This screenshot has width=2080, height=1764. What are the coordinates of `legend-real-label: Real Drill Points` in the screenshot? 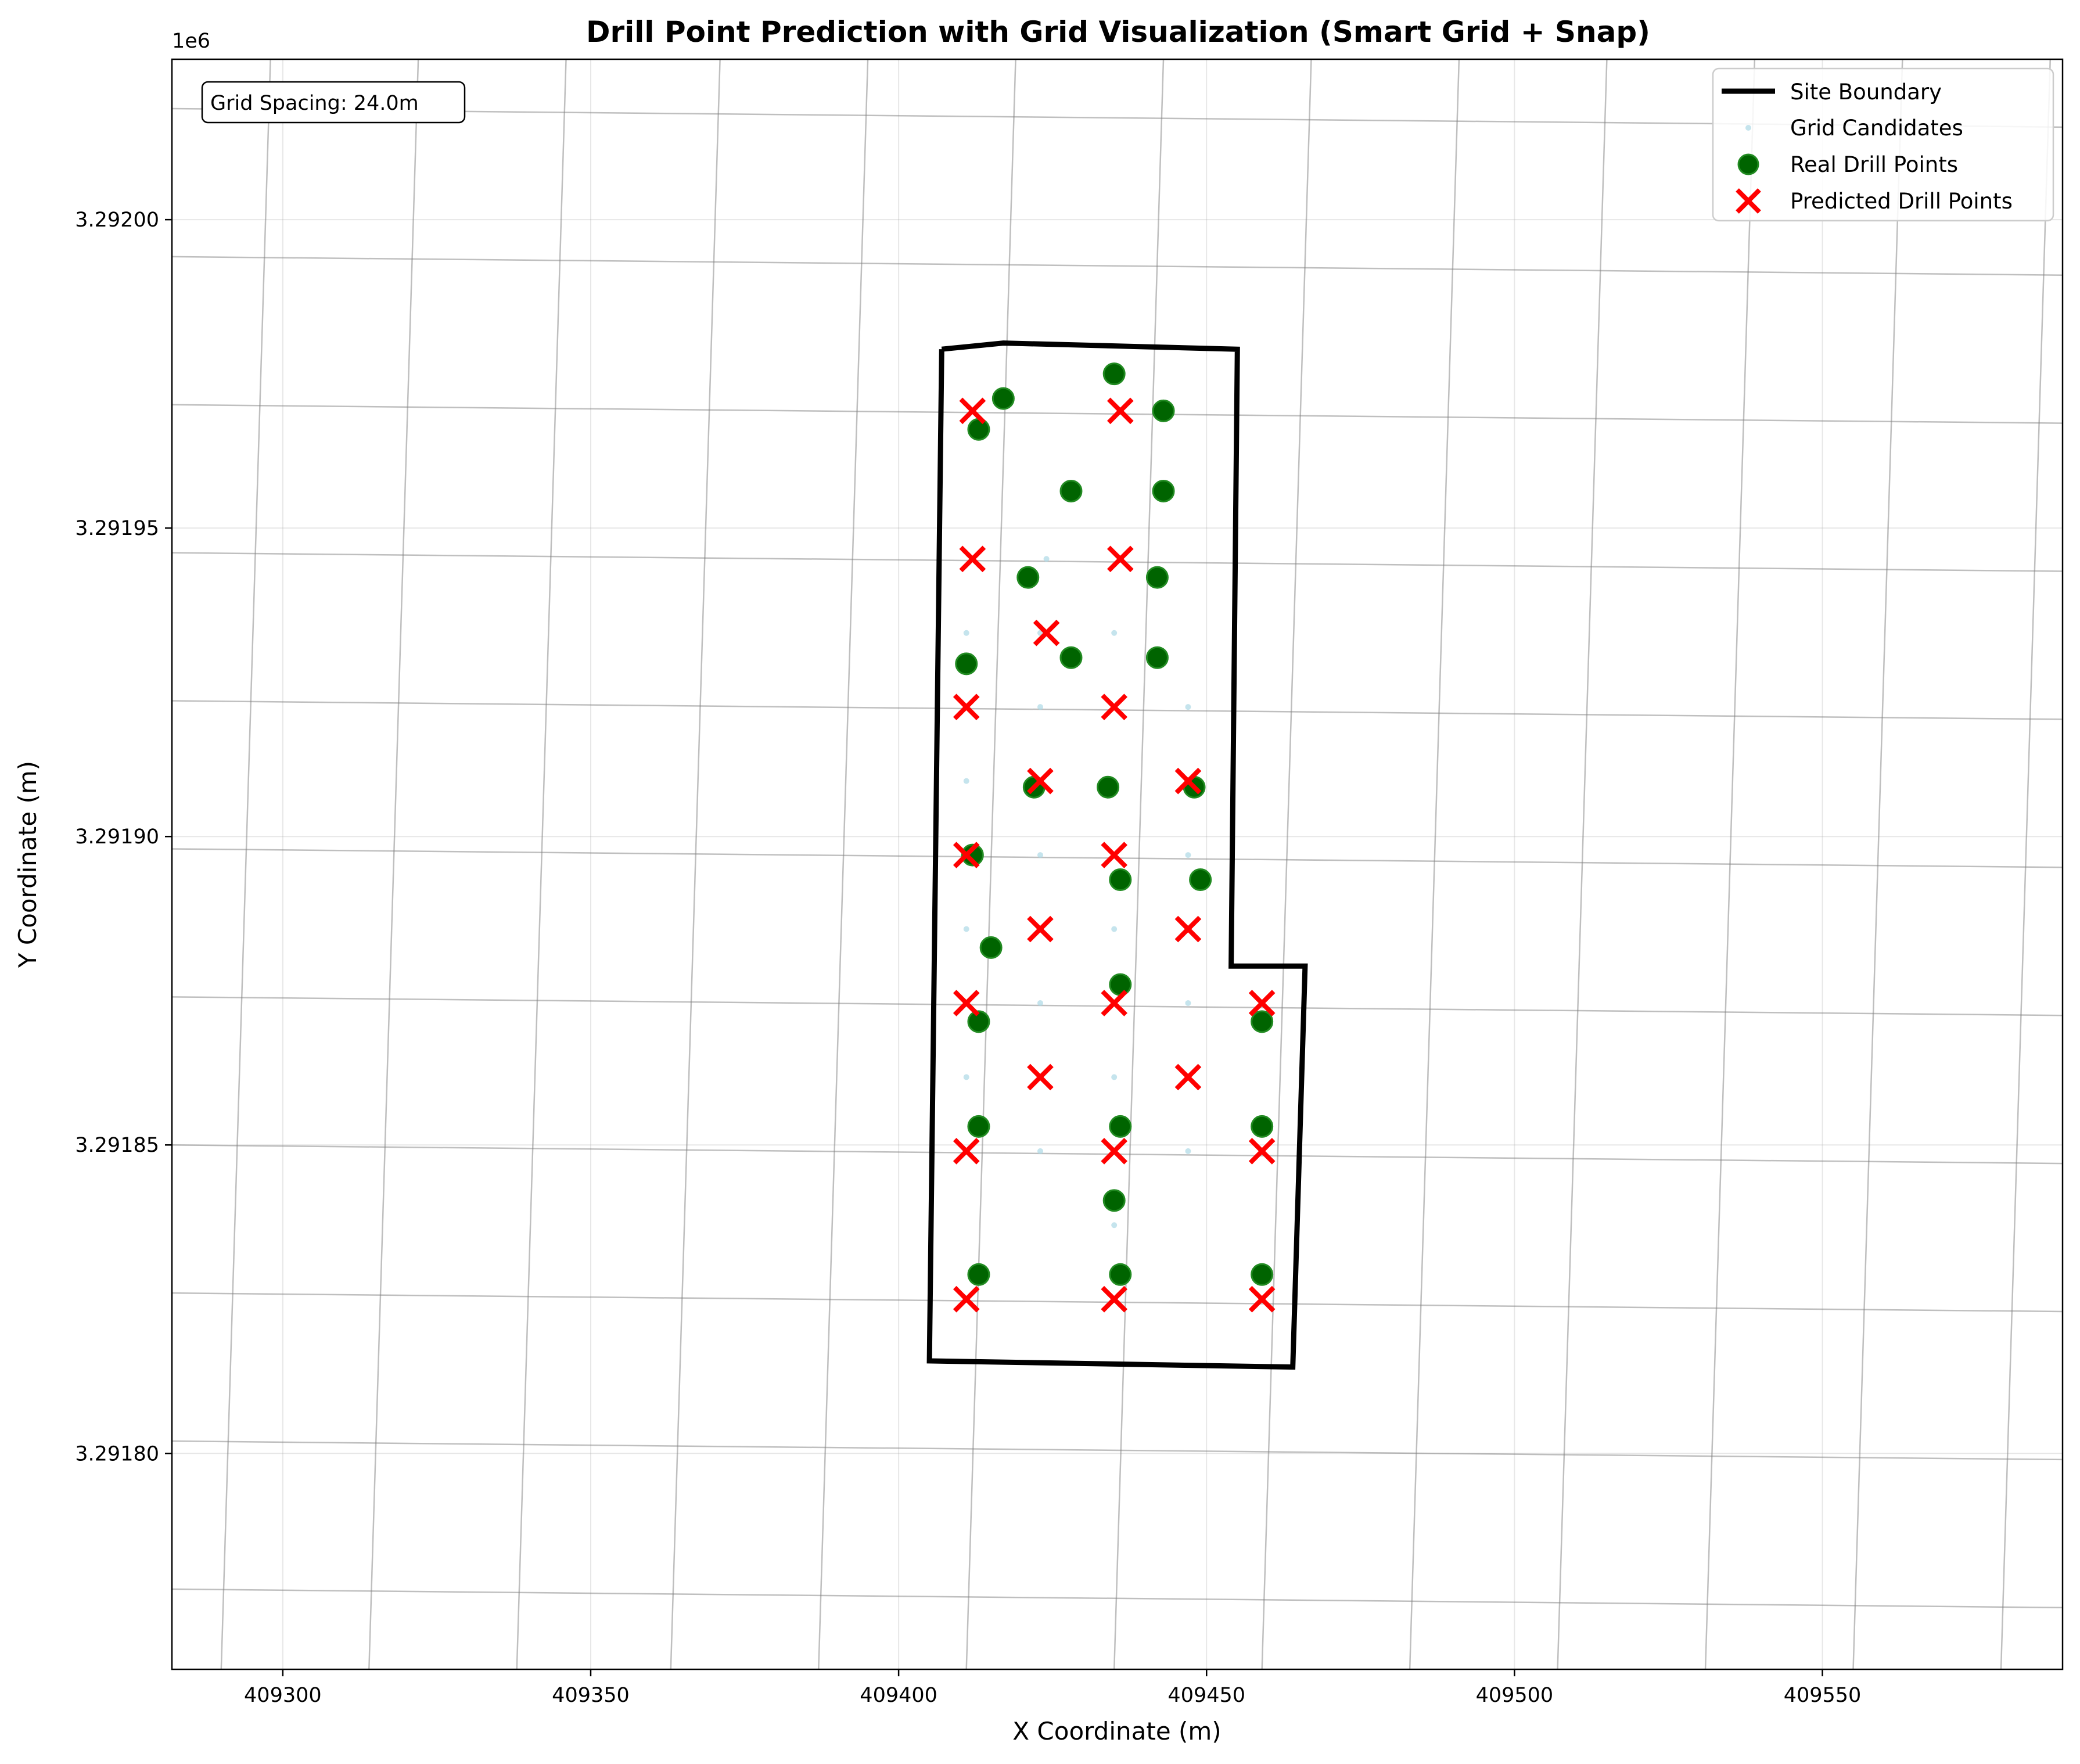 It's located at (1874, 164).